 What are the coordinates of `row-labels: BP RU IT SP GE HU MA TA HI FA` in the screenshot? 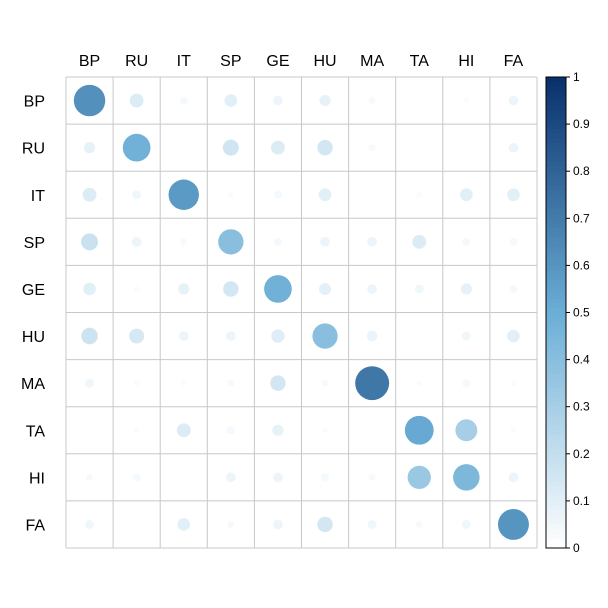 It's located at (33, 314).